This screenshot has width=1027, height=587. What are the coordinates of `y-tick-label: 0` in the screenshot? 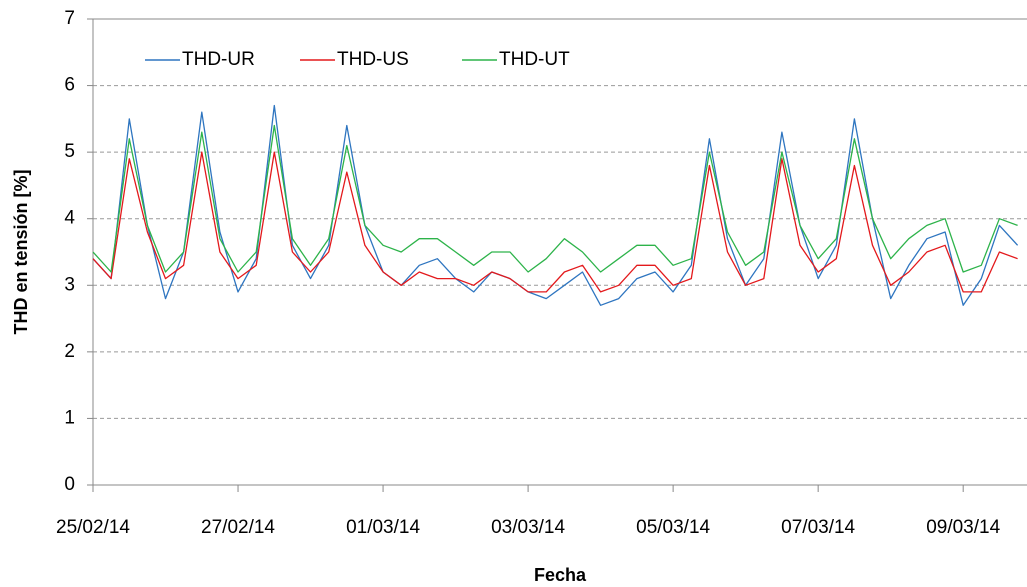 It's located at (69, 484).